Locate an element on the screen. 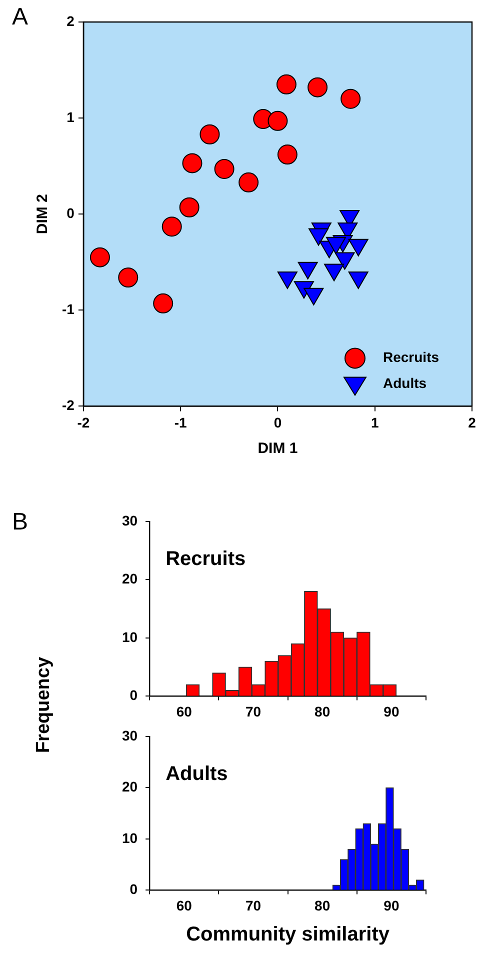  x-axis-title: DIM 1 is located at coordinates (278, 449).